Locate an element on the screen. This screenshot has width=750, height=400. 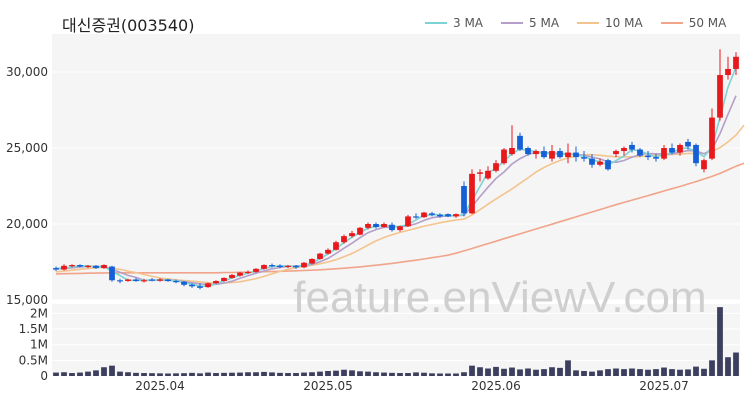
price-tick-label: 20,000 is located at coordinates (27, 224).